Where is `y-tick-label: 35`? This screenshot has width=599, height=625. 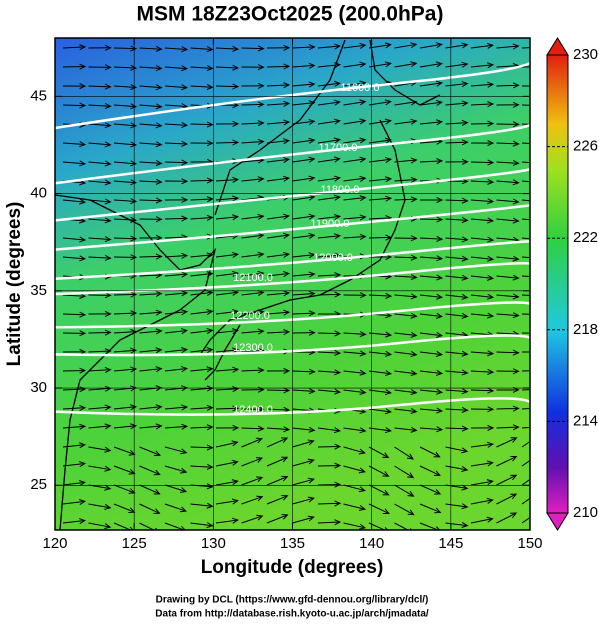 y-tick-label: 35 is located at coordinates (38, 290).